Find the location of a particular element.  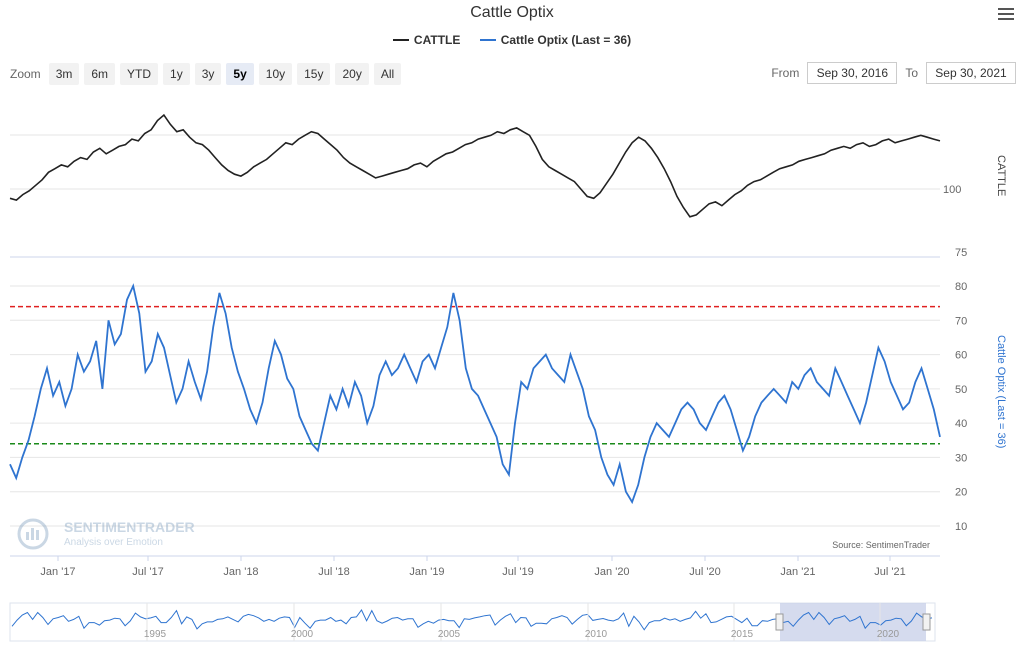

y-tick-label-lower: 75 is located at coordinates (961, 253).